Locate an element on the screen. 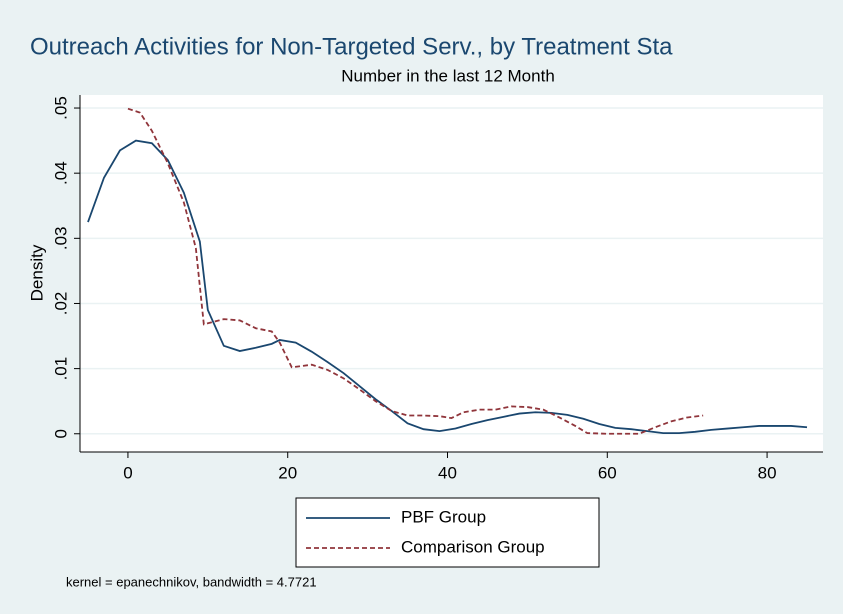 This screenshot has height=614, width=843. y-tick-label: .05 is located at coordinates (60, 108).